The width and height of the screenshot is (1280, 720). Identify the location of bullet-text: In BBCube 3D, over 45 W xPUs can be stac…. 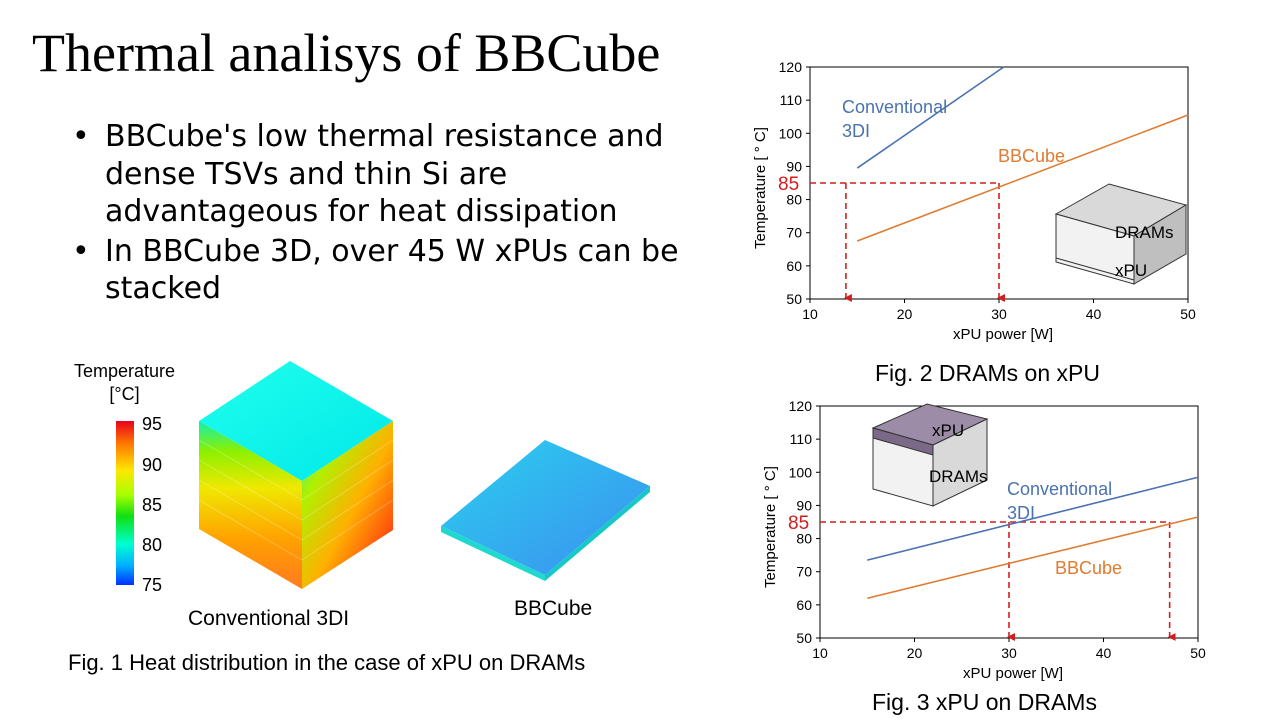
(392, 270).